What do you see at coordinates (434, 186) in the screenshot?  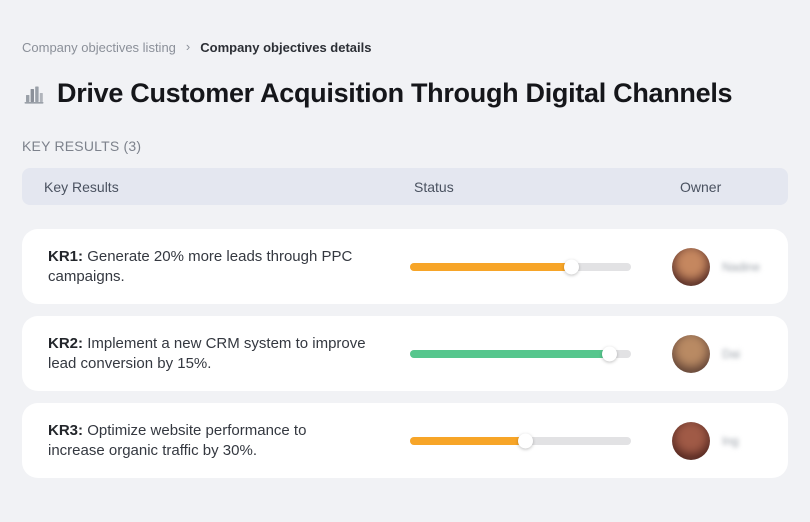 I see `column-header-status: Status` at bounding box center [434, 186].